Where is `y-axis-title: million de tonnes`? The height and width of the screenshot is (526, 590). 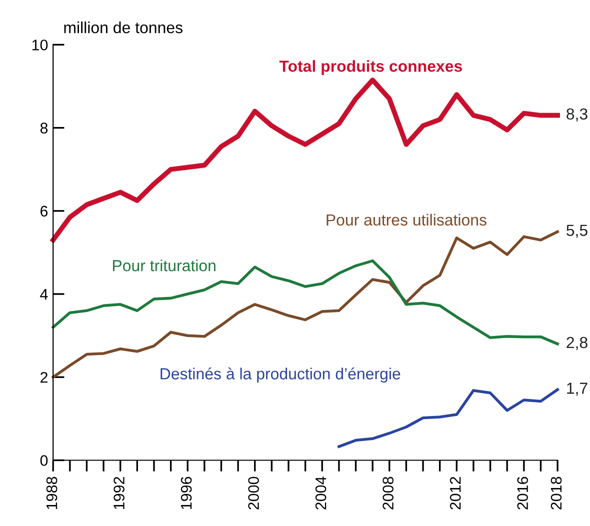
y-axis-title: million de tonnes is located at coordinates (123, 28).